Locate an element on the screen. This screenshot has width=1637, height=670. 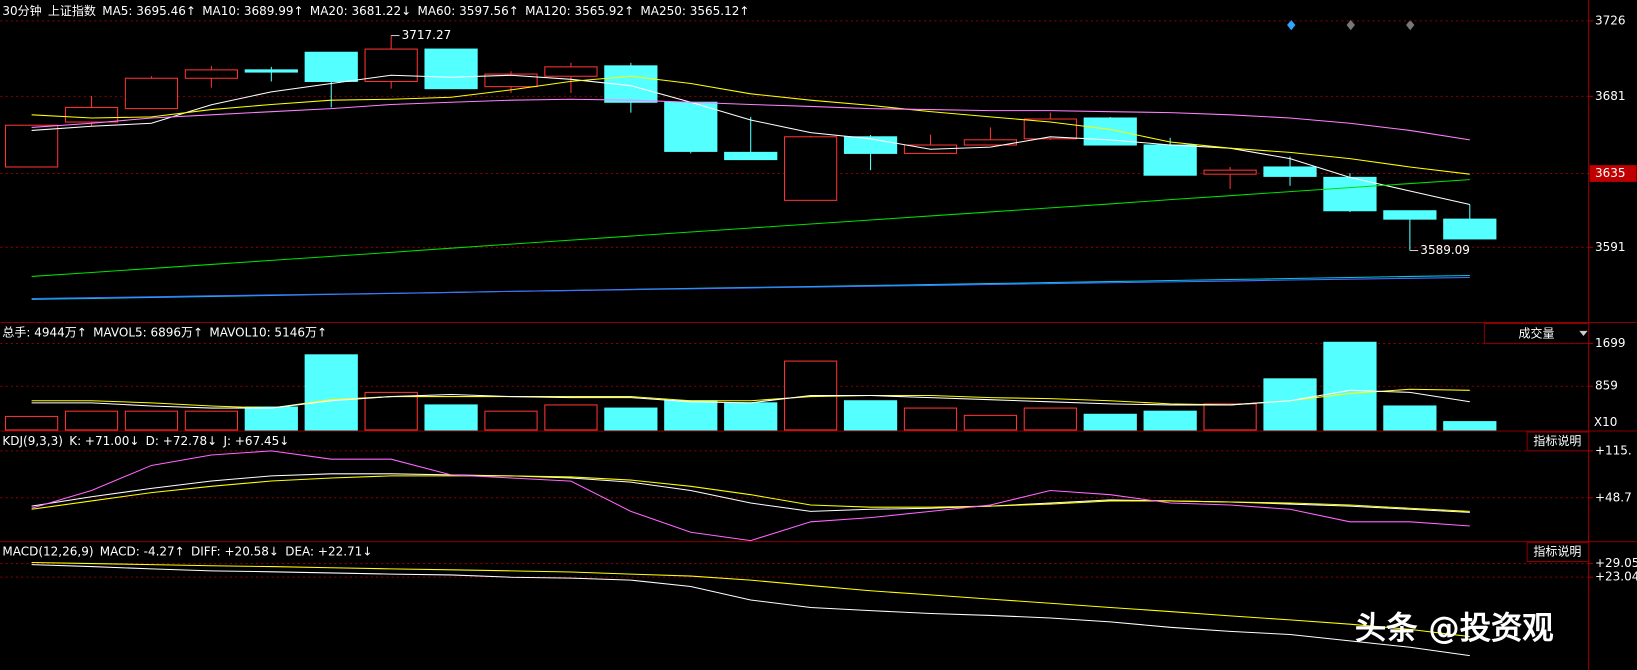
y-tick-label: 1699 is located at coordinates (1610, 343).